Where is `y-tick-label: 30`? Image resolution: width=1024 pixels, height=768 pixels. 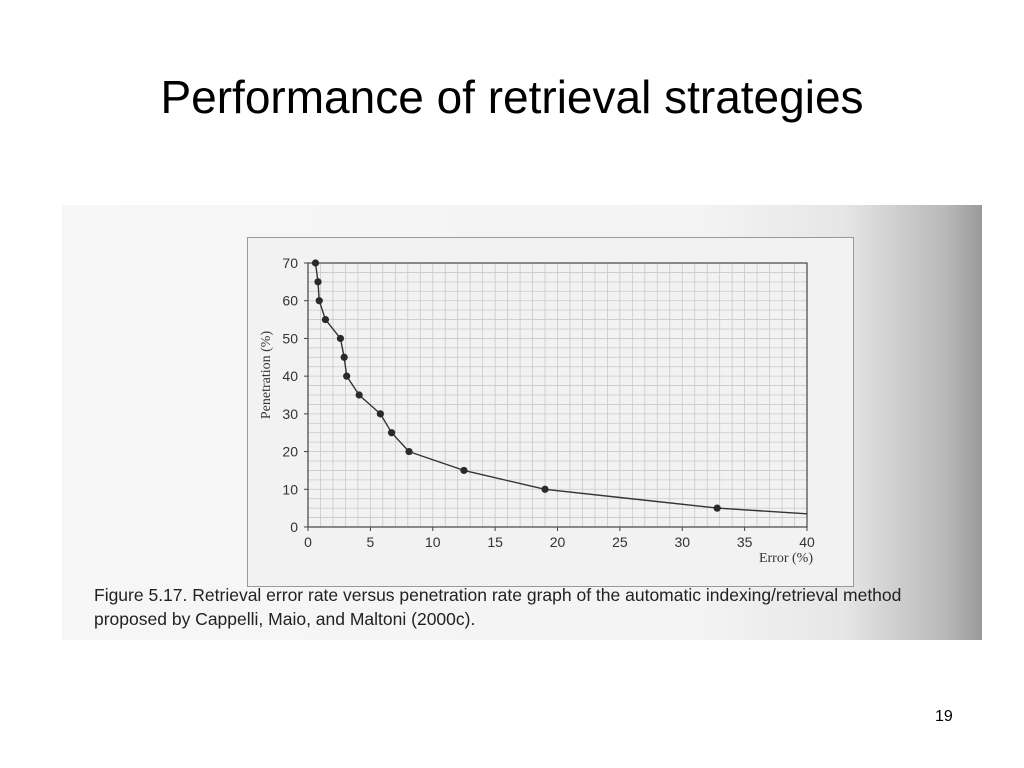
y-tick-label: 30 is located at coordinates (290, 414).